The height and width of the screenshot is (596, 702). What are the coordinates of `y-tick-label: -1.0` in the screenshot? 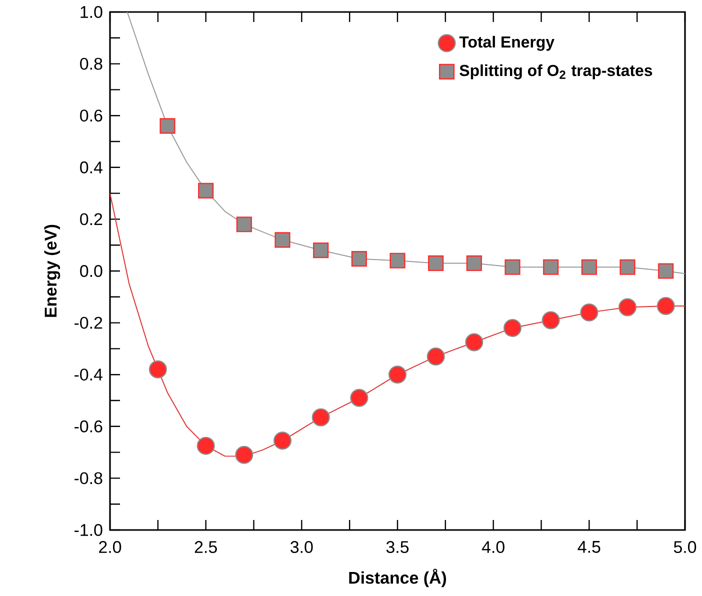 It's located at (88, 530).